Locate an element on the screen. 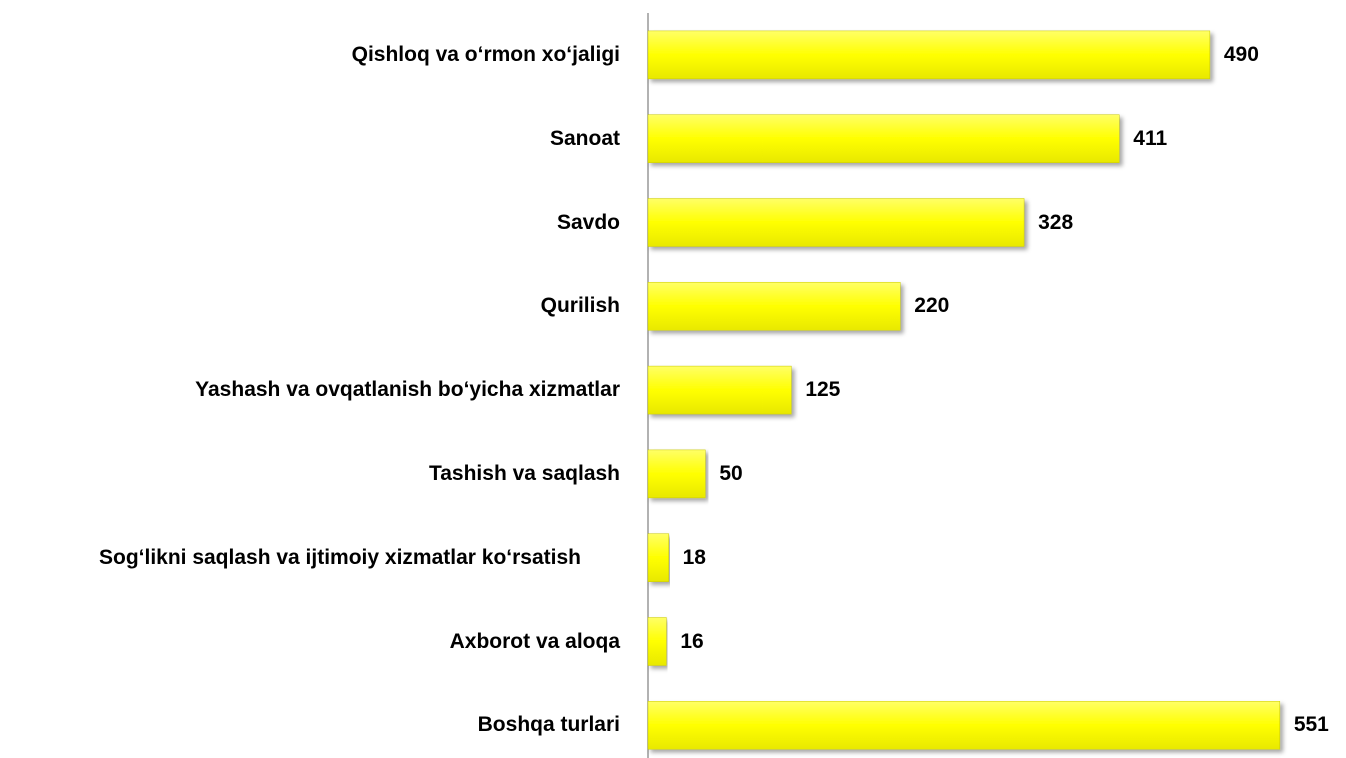  category-label: Sanoat is located at coordinates (584, 138).